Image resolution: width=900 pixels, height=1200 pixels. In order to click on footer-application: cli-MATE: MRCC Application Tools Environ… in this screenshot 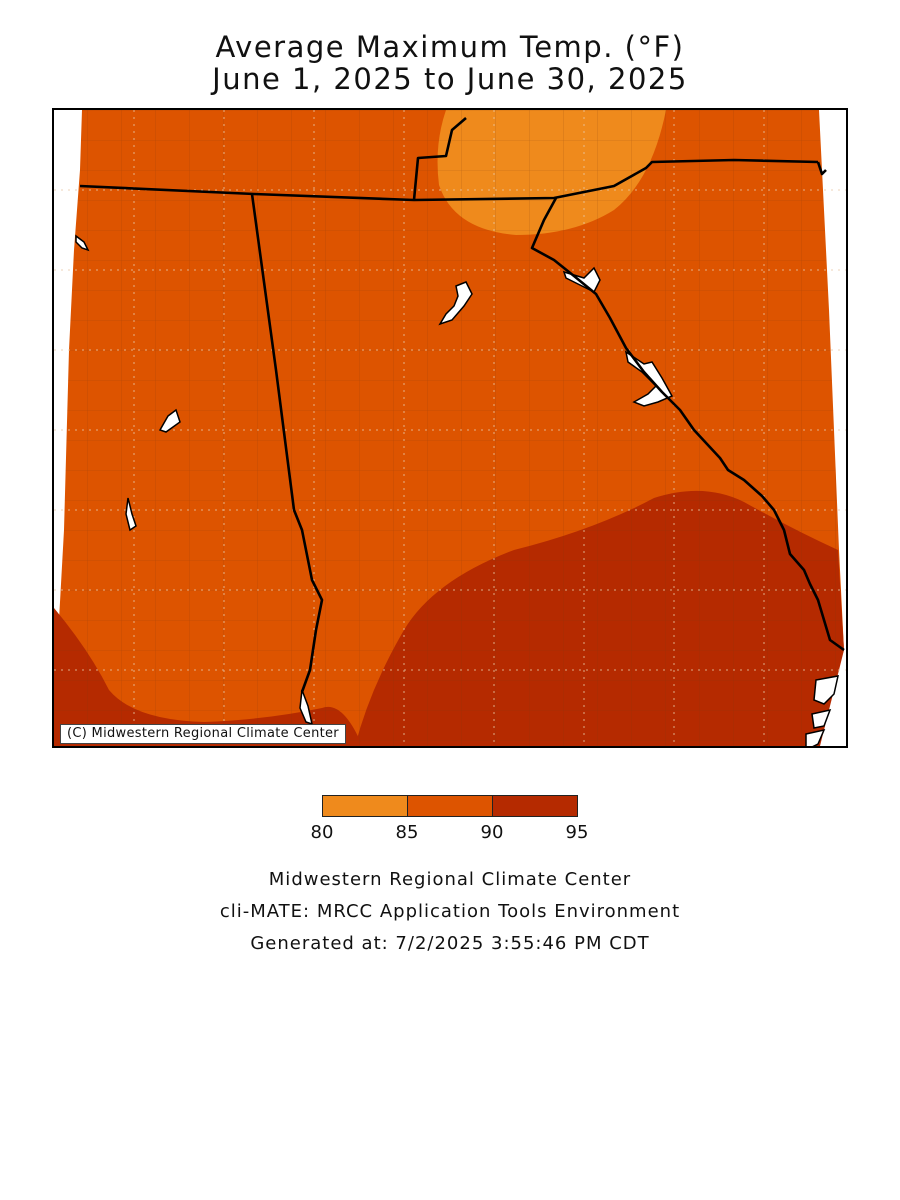, I will do `click(450, 911)`.